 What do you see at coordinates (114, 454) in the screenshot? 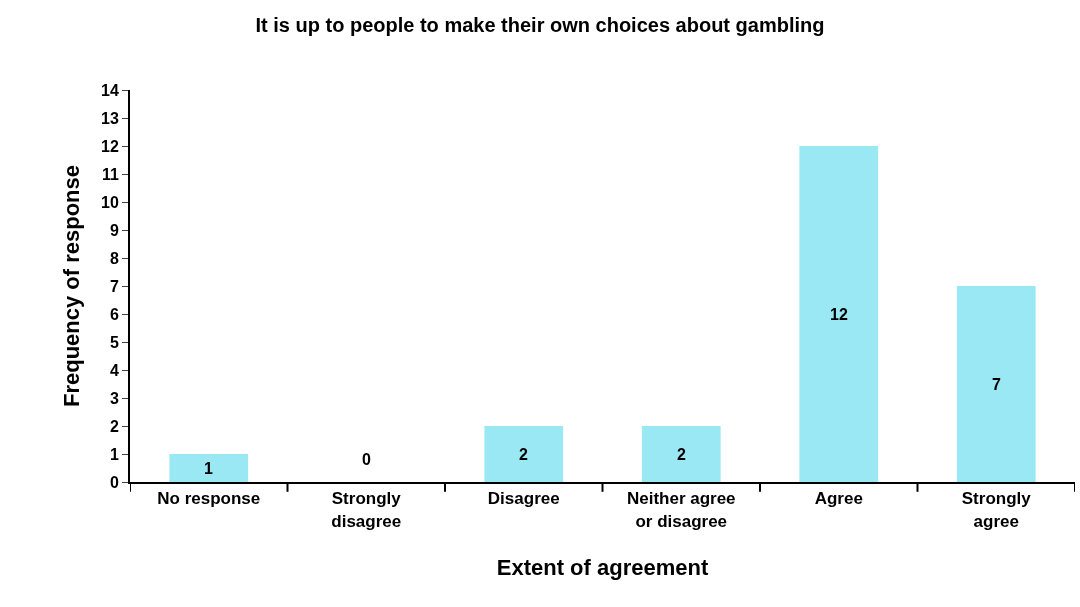
I see `y-tick-label: 1` at bounding box center [114, 454].